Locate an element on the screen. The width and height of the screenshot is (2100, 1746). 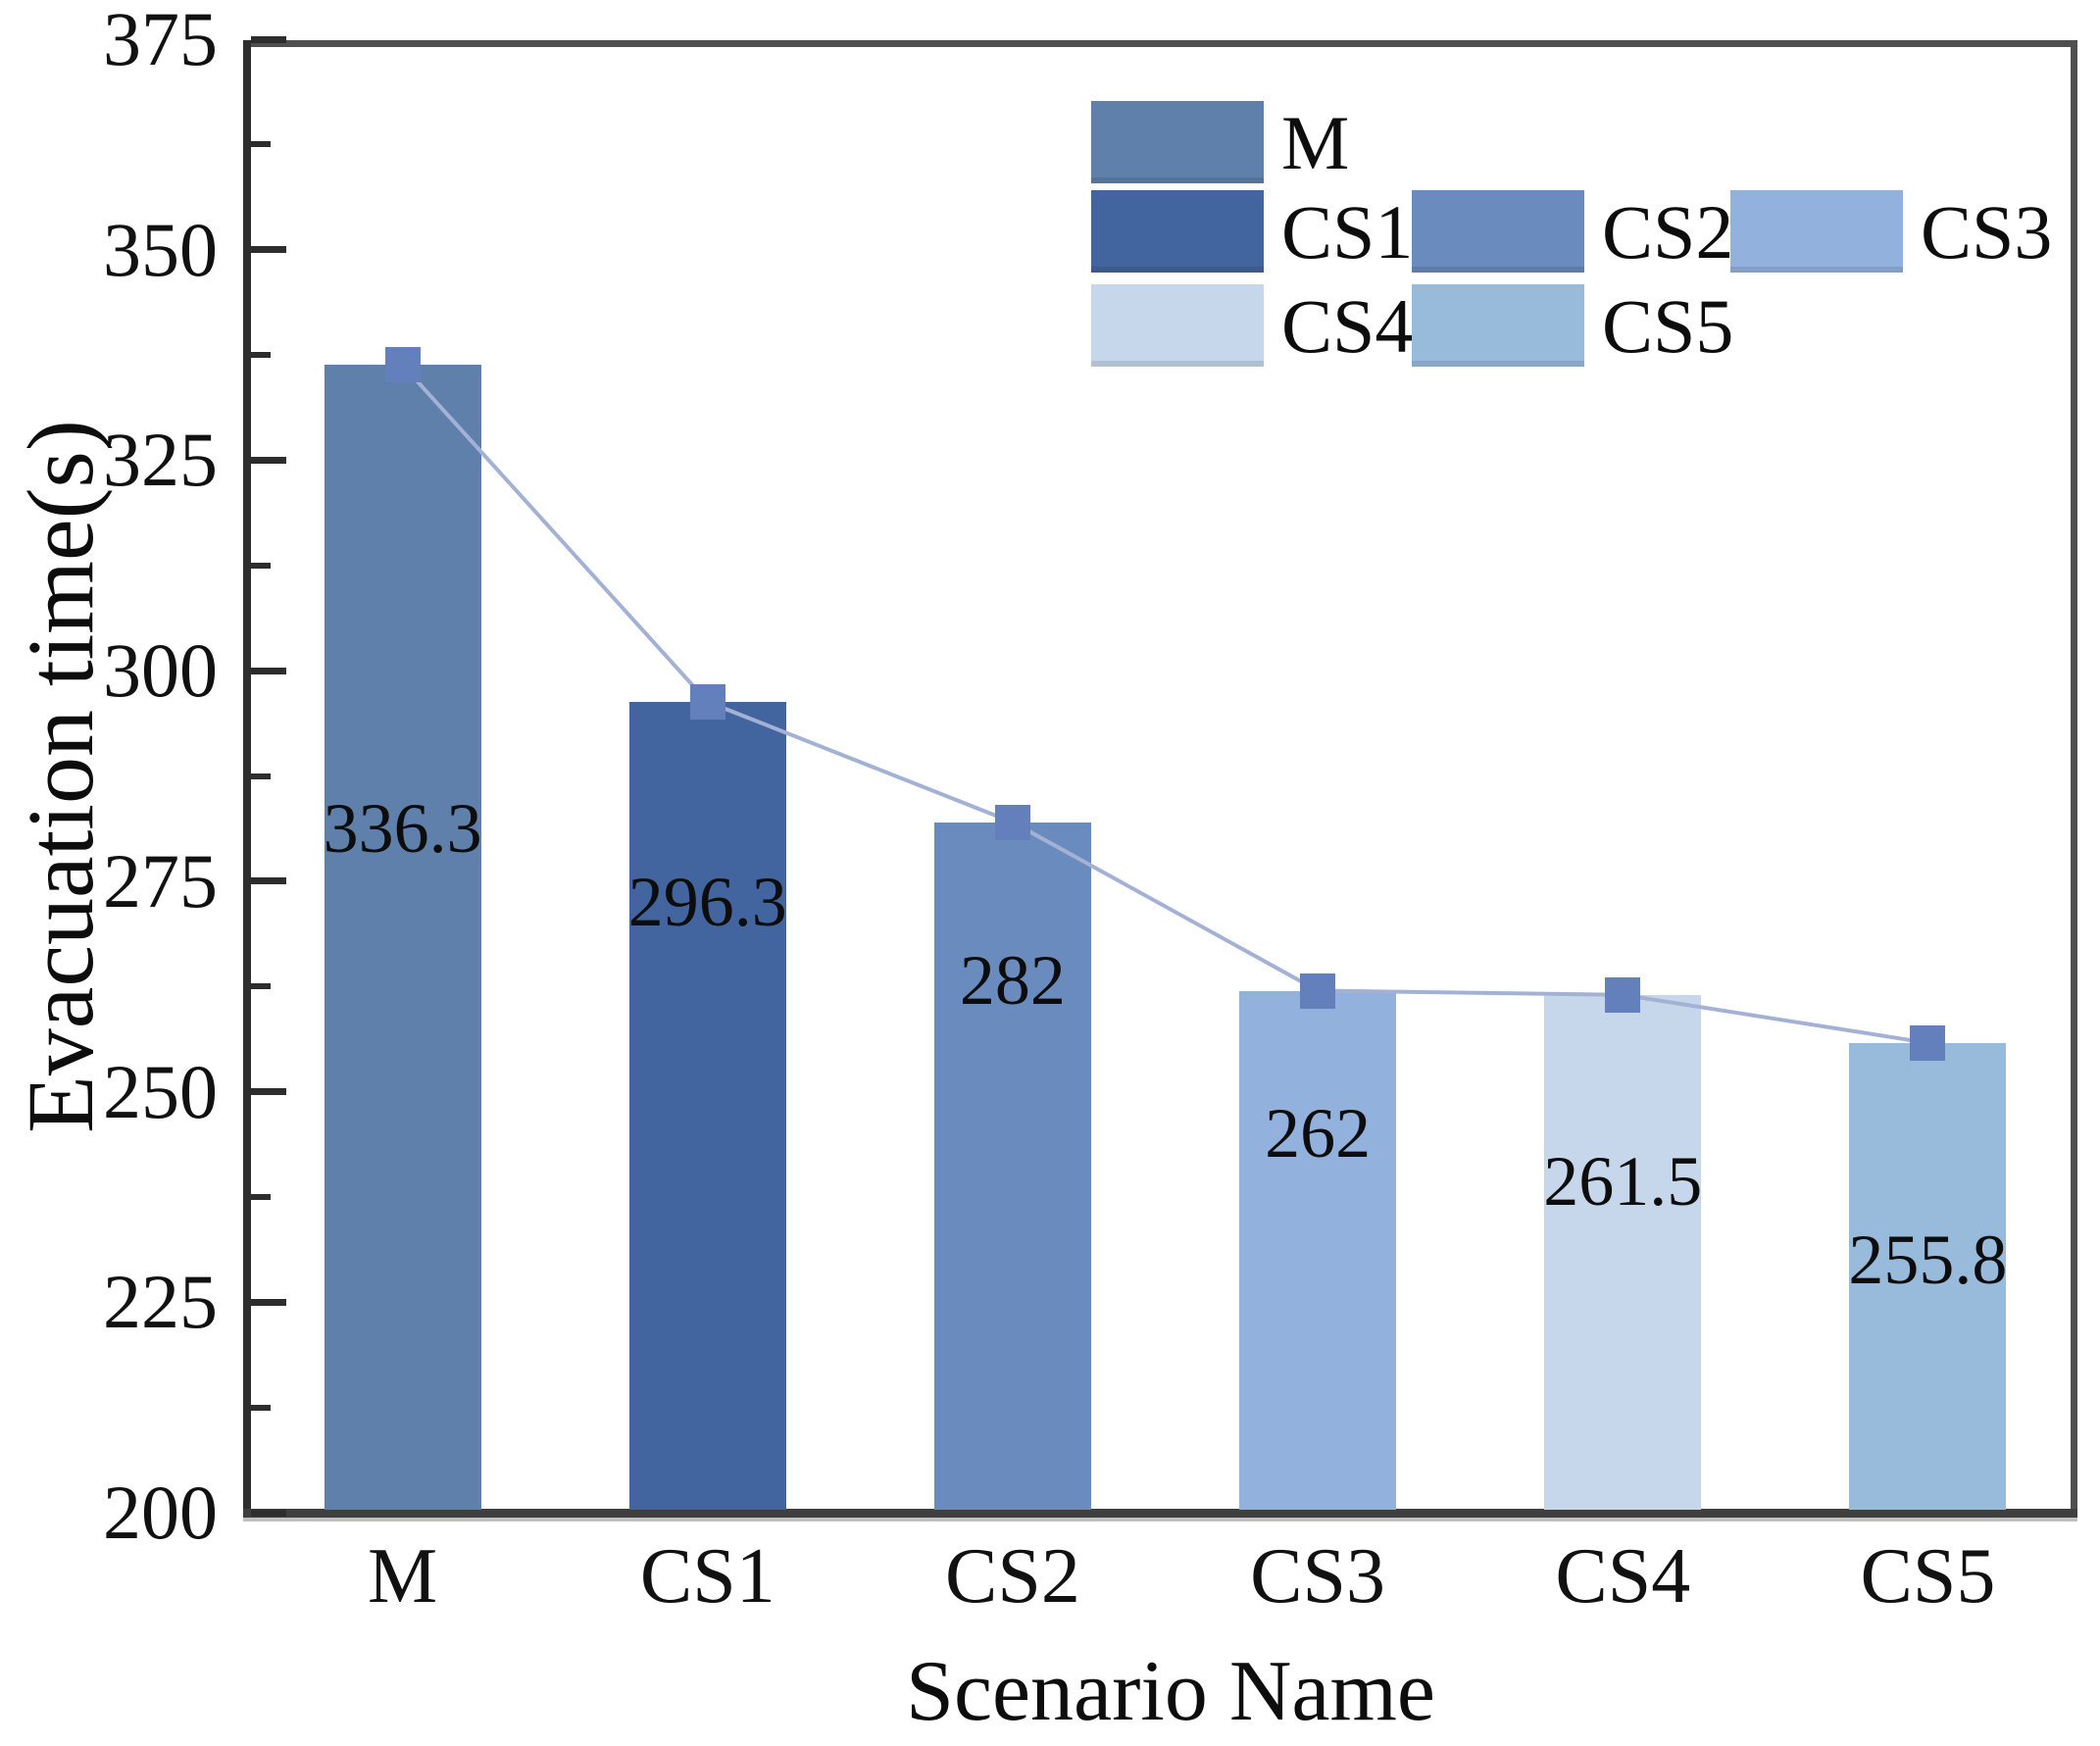
legend-swatch-M is located at coordinates (1177, 142).